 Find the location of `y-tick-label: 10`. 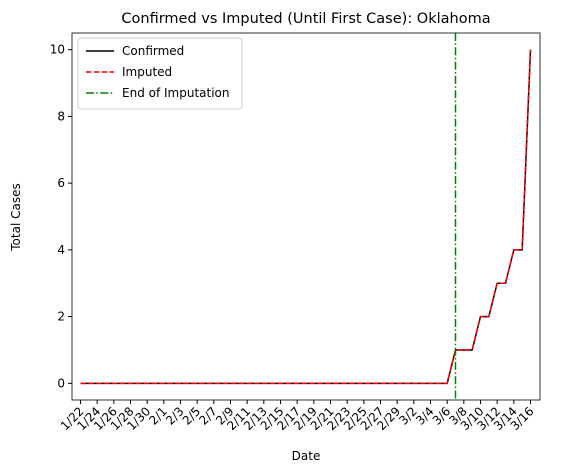

y-tick-label: 10 is located at coordinates (57, 50).